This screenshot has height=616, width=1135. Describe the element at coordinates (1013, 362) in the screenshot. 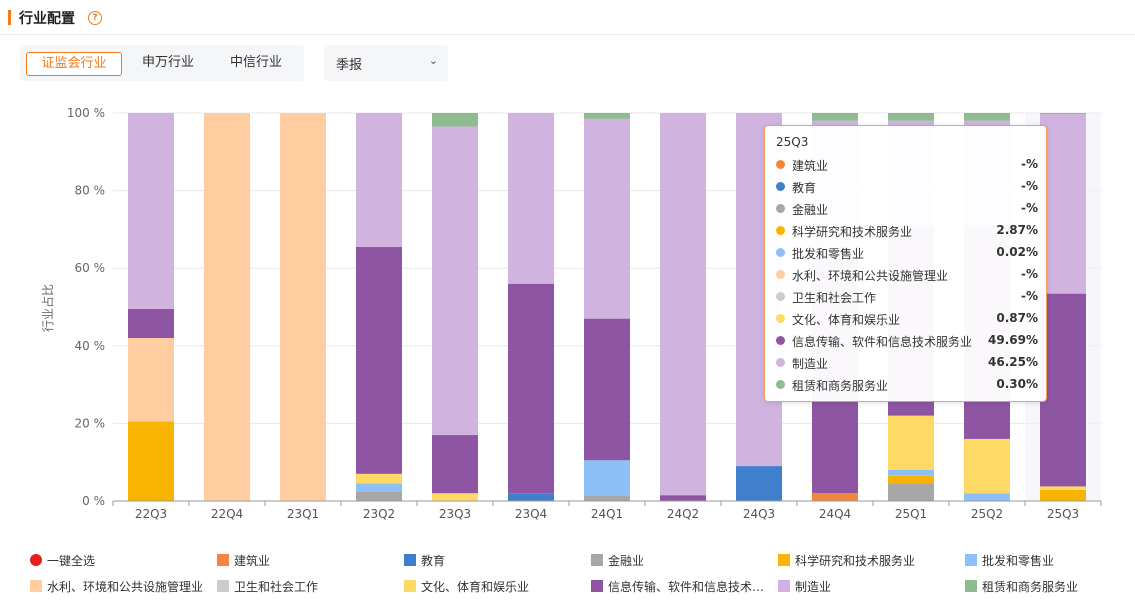

I see `tooltip-series-value: 46.25%` at that location.